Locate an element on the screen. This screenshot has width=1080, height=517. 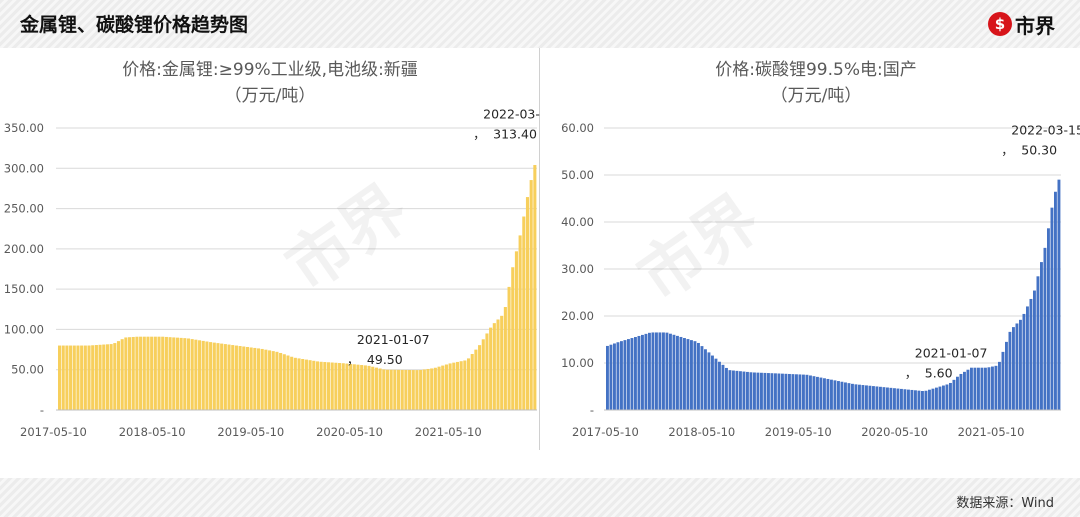
annotation-value: 5.60 is located at coordinates (939, 373).